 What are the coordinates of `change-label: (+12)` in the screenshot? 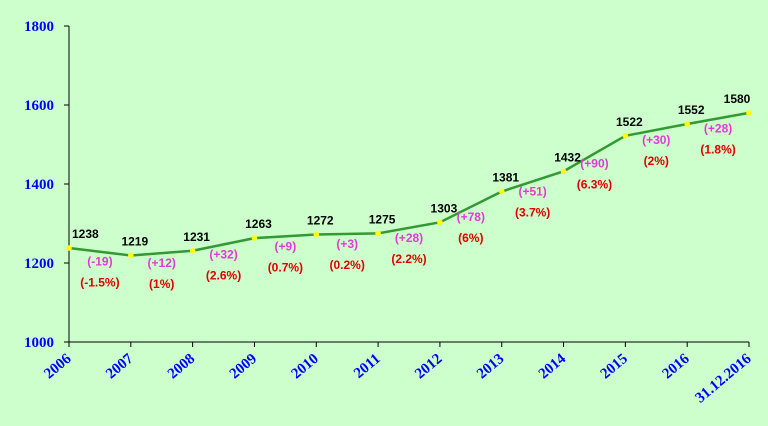 It's located at (162, 263).